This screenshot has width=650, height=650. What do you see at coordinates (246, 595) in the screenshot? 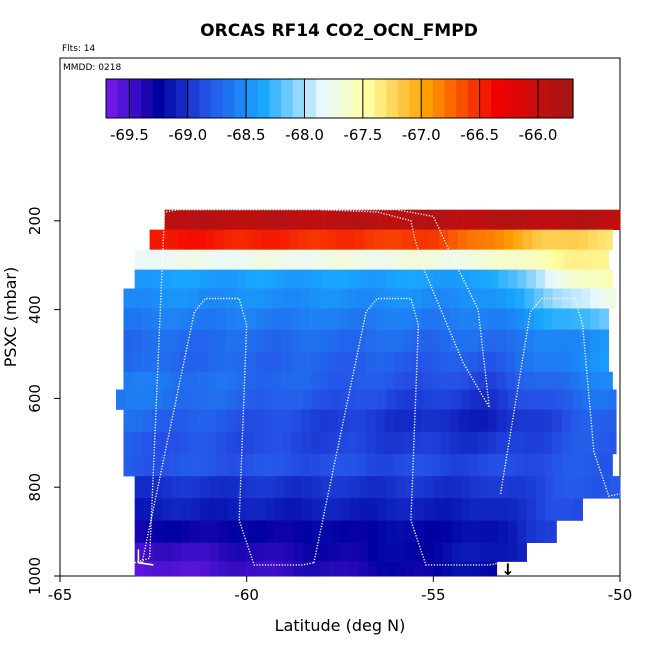
I see `x-tick-label: -60` at bounding box center [246, 595].